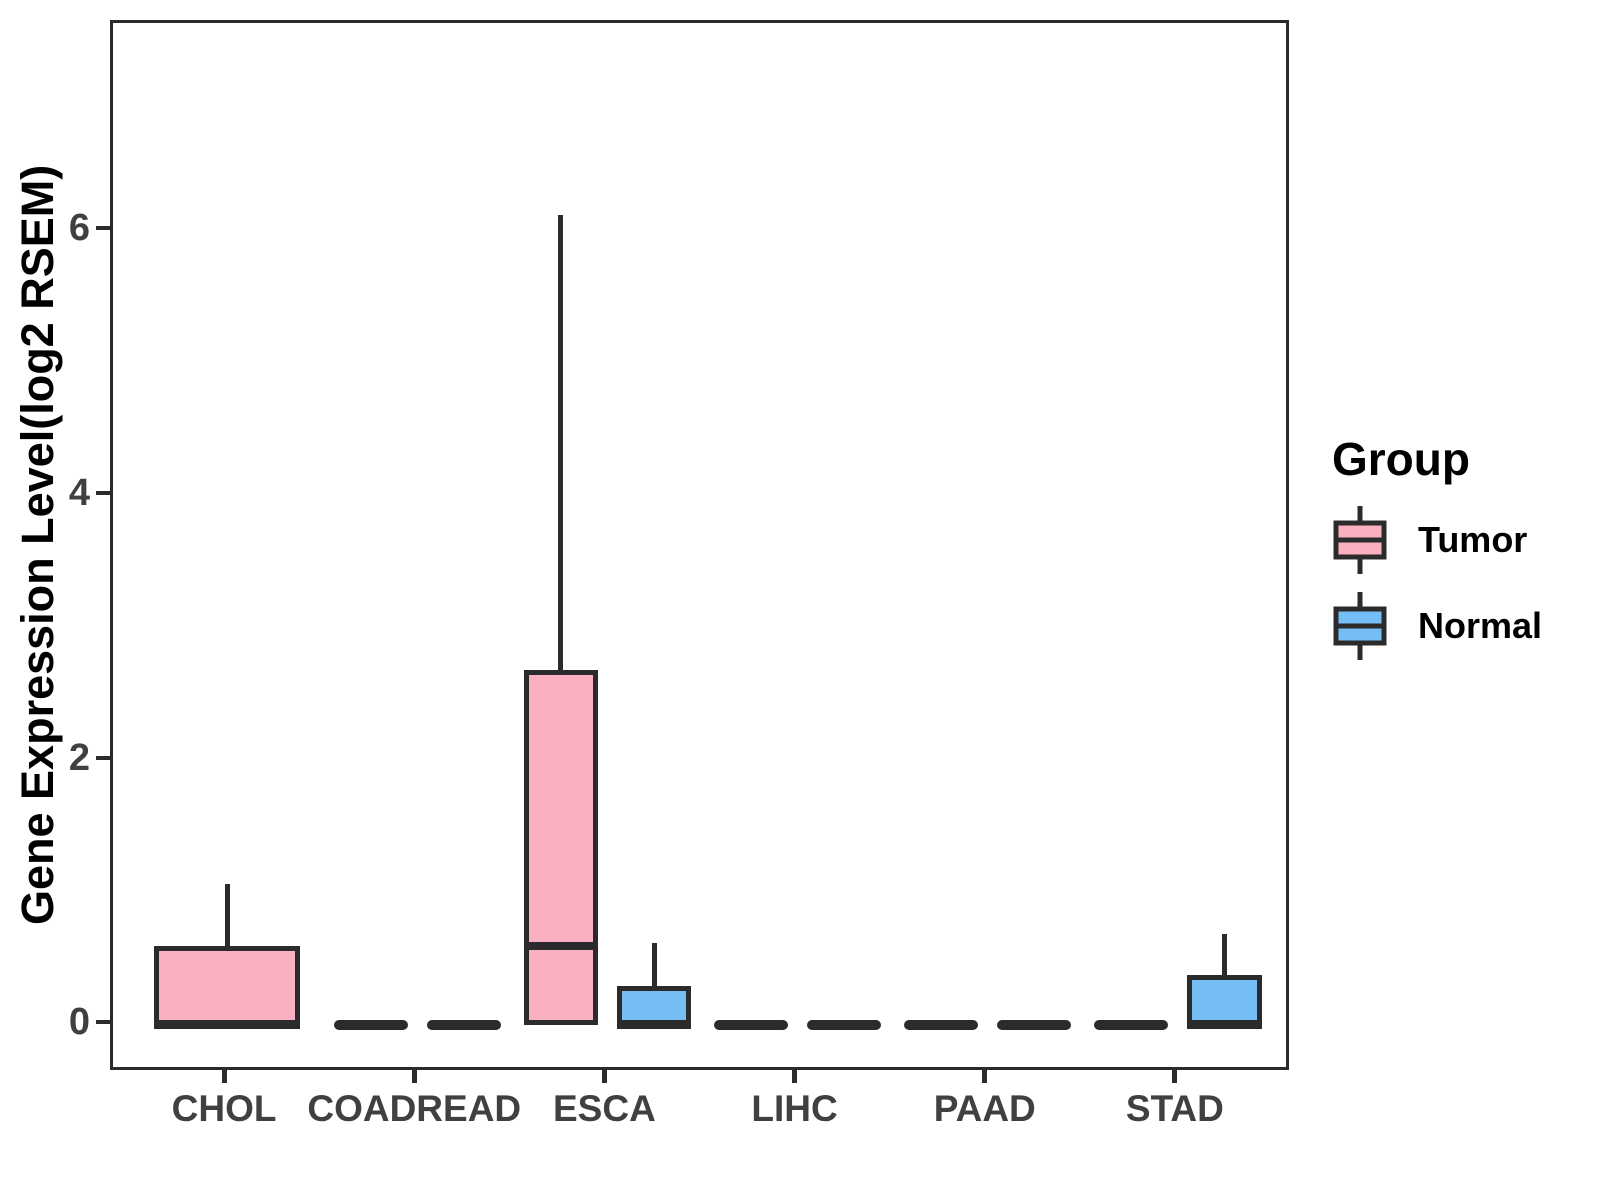 This screenshot has height=1200, width=1600. I want to click on box-paad-tumor-collapsed, so click(941, 1025).